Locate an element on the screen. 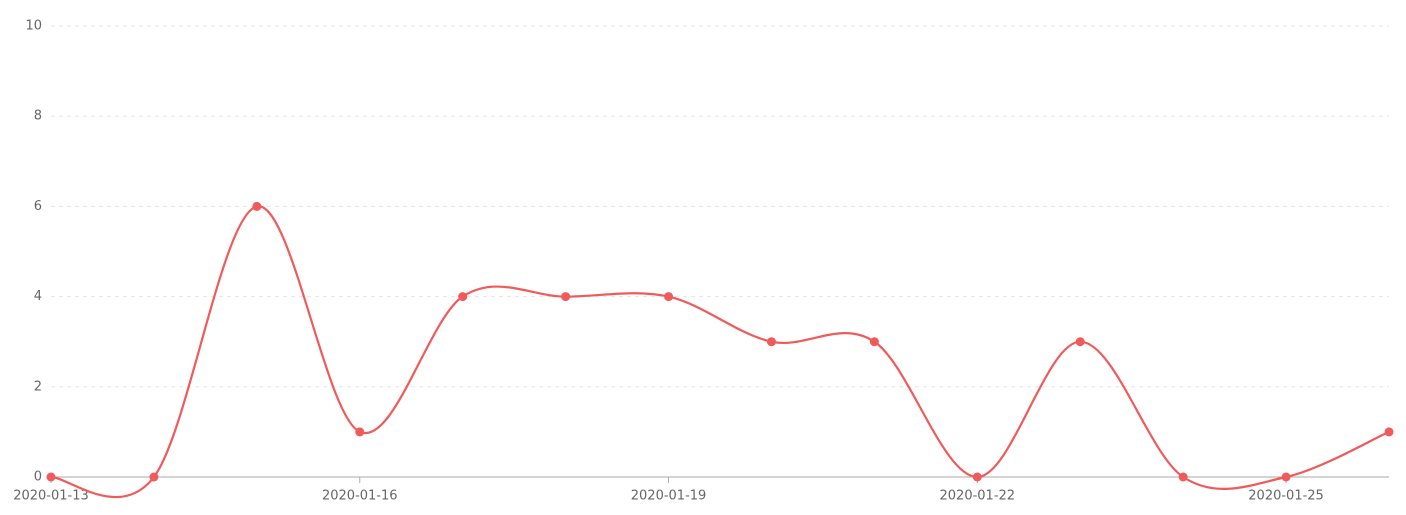 Image resolution: width=1406 pixels, height=515 pixels. x-tick-label: 2020-01-19 is located at coordinates (669, 496).